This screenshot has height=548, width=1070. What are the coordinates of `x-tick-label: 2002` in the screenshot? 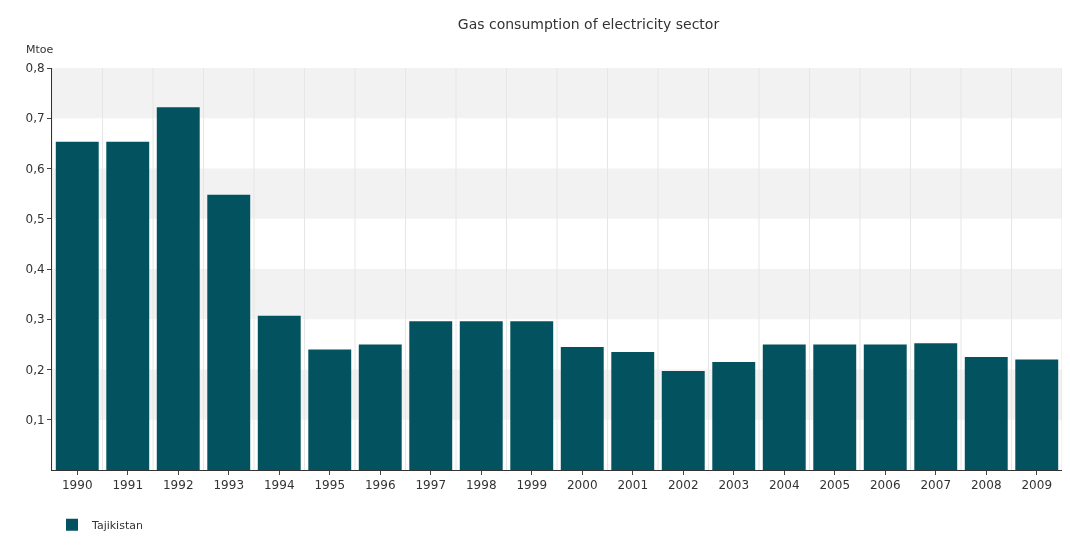 It's located at (683, 485).